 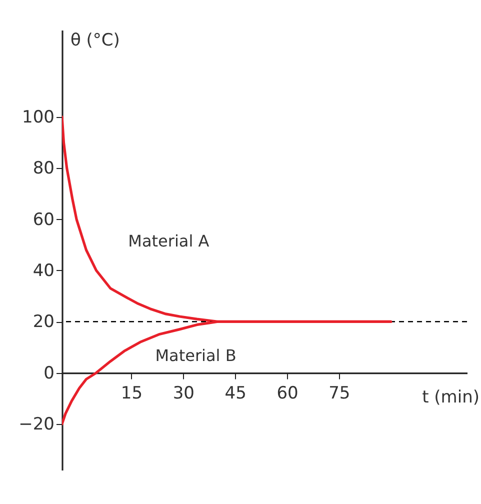 What do you see at coordinates (131, 393) in the screenshot?
I see `x-tick-label: 15` at bounding box center [131, 393].